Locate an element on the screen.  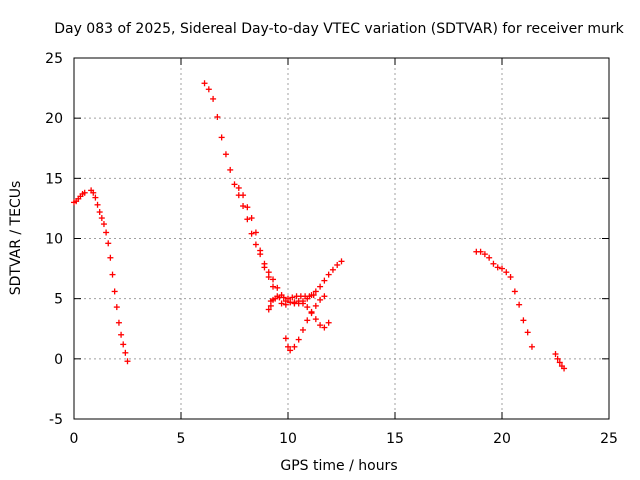
y-axis-label: SDTVAR / TECUs is located at coordinates (16, 238).